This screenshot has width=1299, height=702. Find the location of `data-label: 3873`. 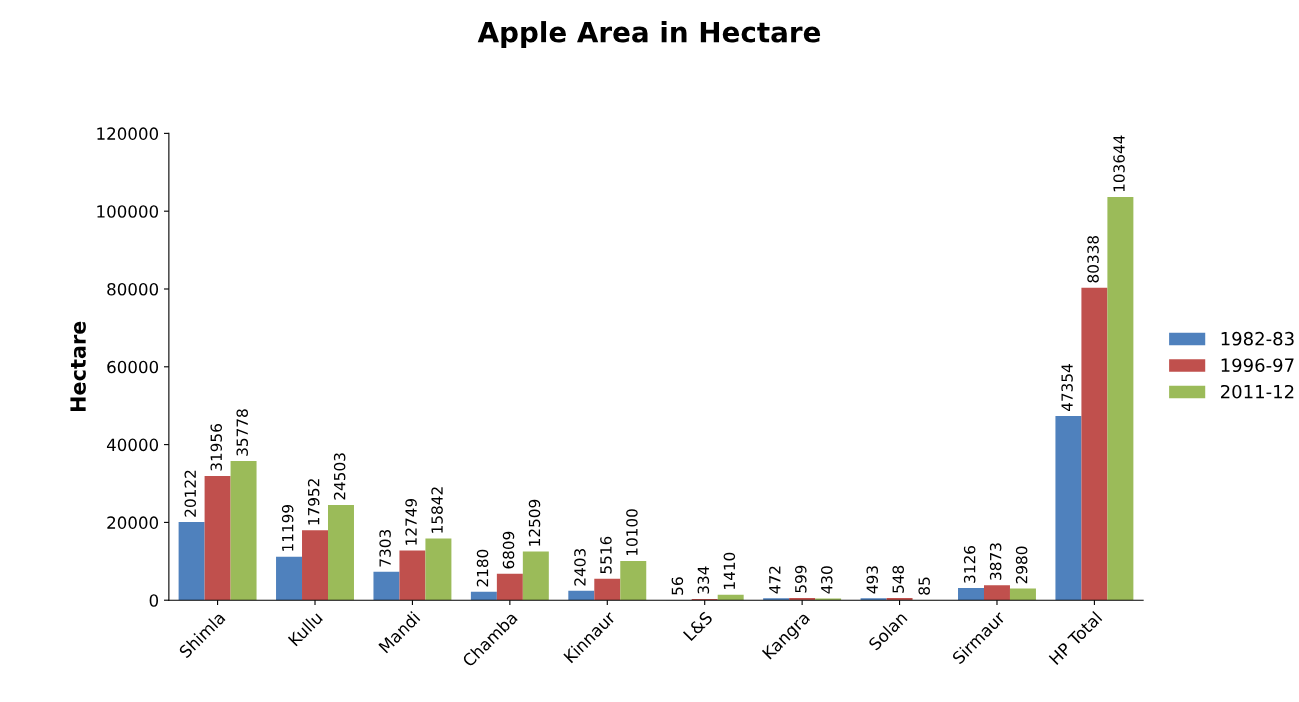

data-label: 3873 is located at coordinates (995, 561).